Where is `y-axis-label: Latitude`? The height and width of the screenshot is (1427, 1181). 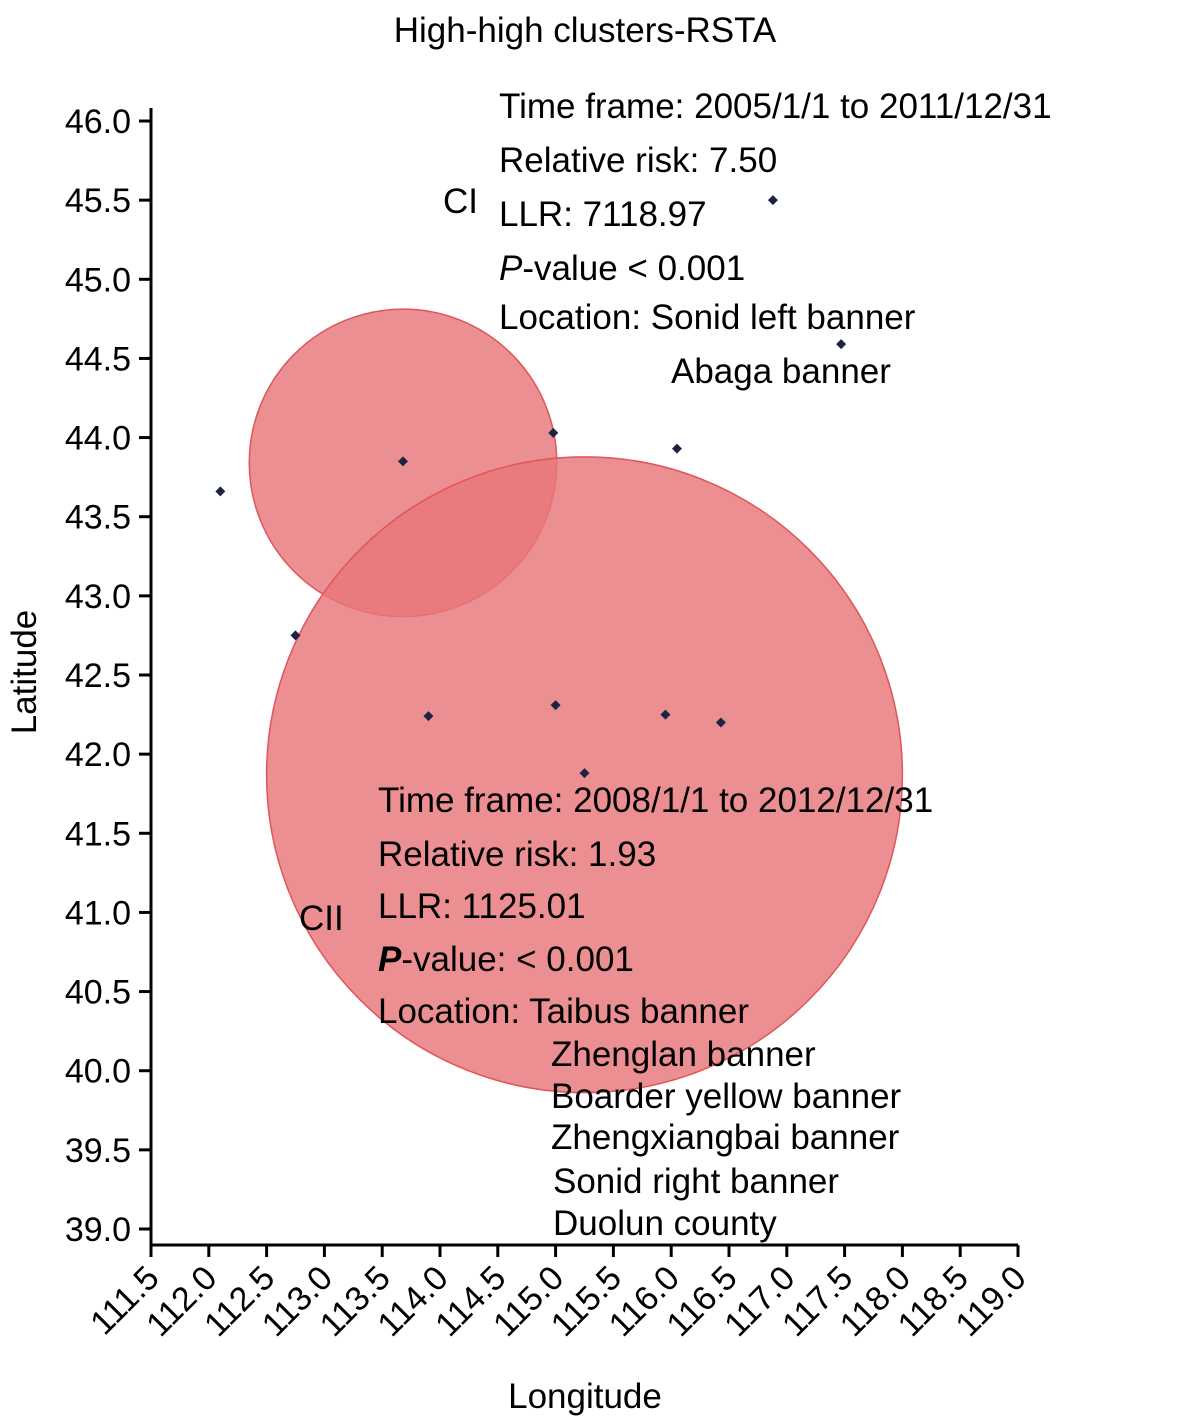 y-axis-label: Latitude is located at coordinates (24, 672).